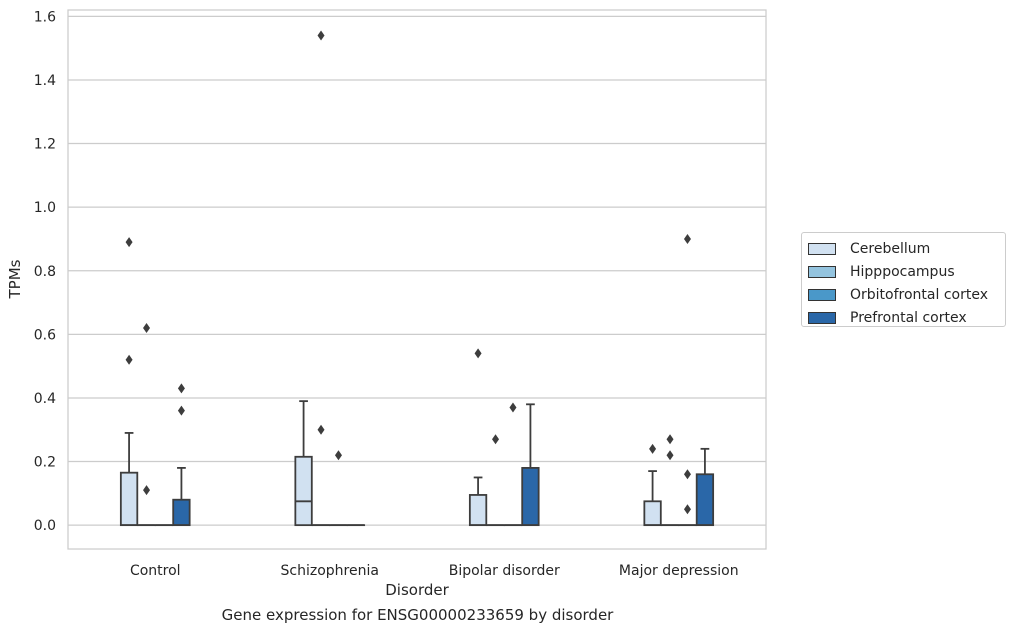 The height and width of the screenshot is (635, 1018). Describe the element at coordinates (45, 335) in the screenshot. I see `y-tick-label: 0.6` at that location.